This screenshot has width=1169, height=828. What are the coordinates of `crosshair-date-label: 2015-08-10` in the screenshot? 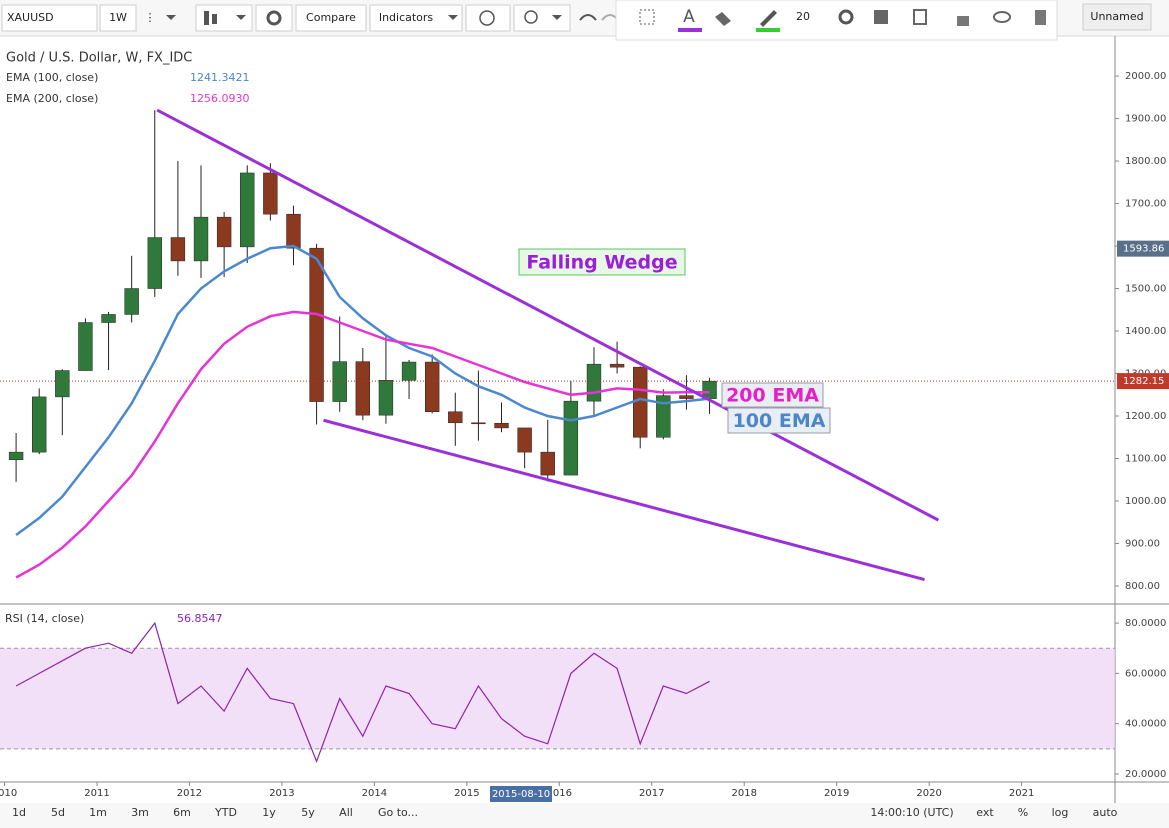 It's located at (521, 794).